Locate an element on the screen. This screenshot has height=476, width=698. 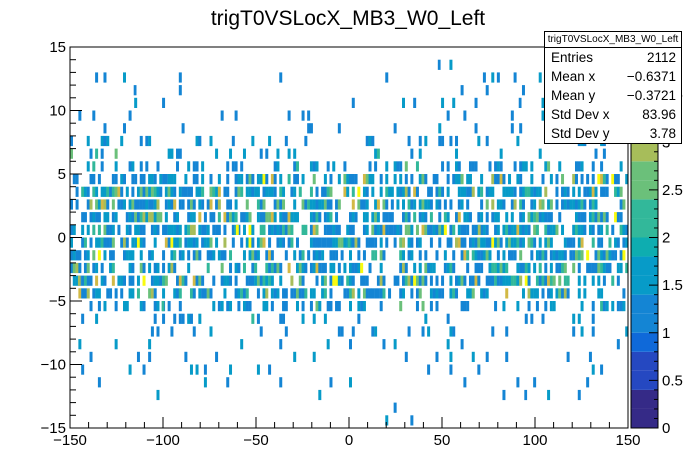
palette-band is located at coordinates (644, 171).